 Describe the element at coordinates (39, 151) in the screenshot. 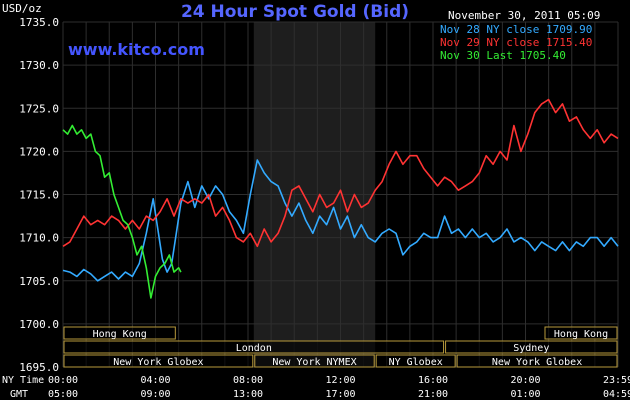

I see `y-tick-label: 1720.0` at that location.